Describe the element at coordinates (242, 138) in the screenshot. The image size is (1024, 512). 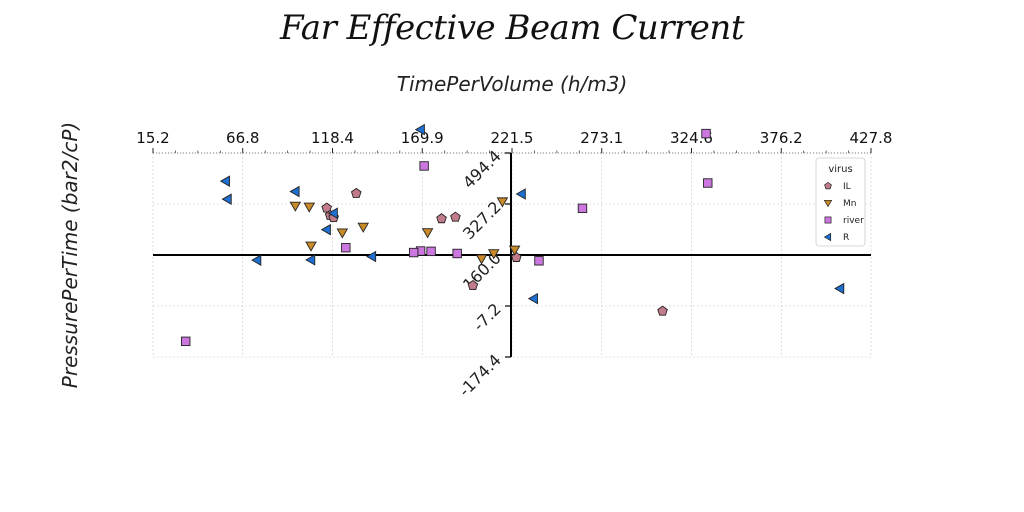
I see `x-tick-label: 66.8` at that location.